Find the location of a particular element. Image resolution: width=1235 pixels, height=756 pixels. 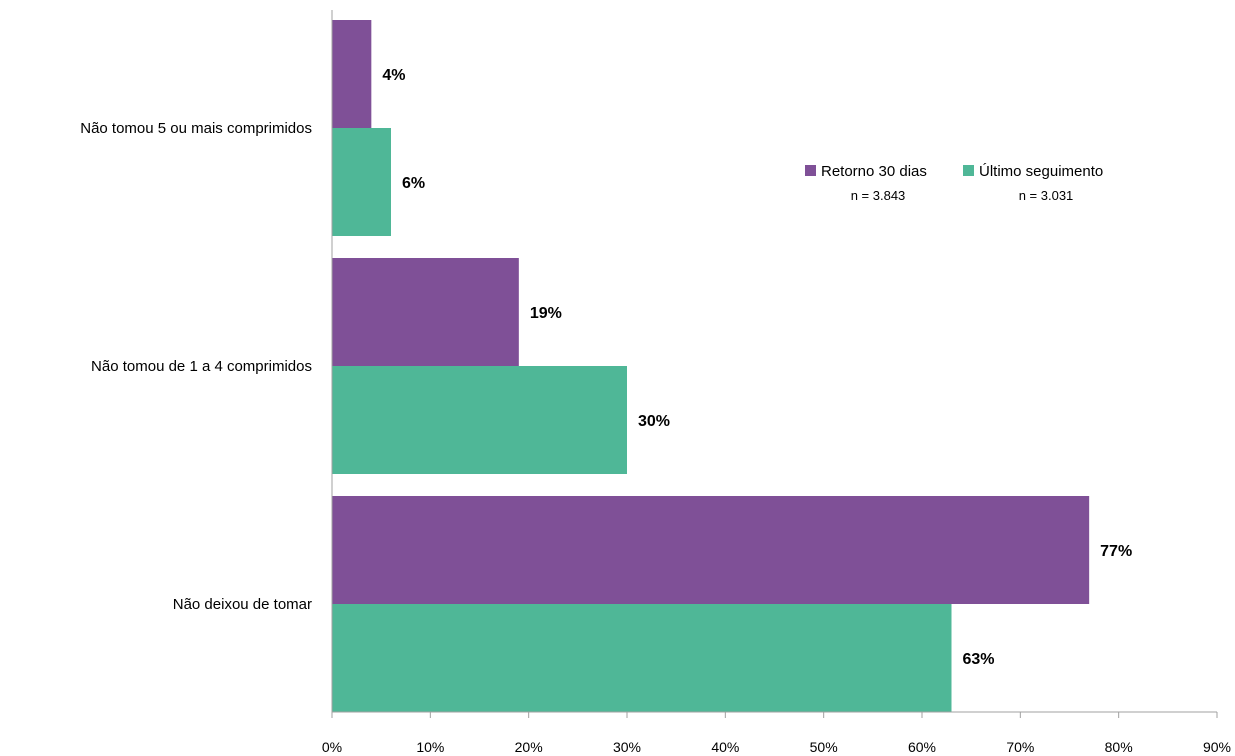

x-tick-label-70: 70% is located at coordinates (1020, 747).